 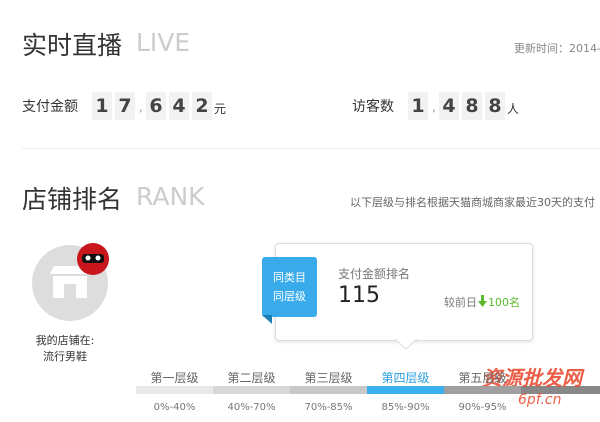 What do you see at coordinates (405, 378) in the screenshot?
I see `level-name: 第四层级` at bounding box center [405, 378].